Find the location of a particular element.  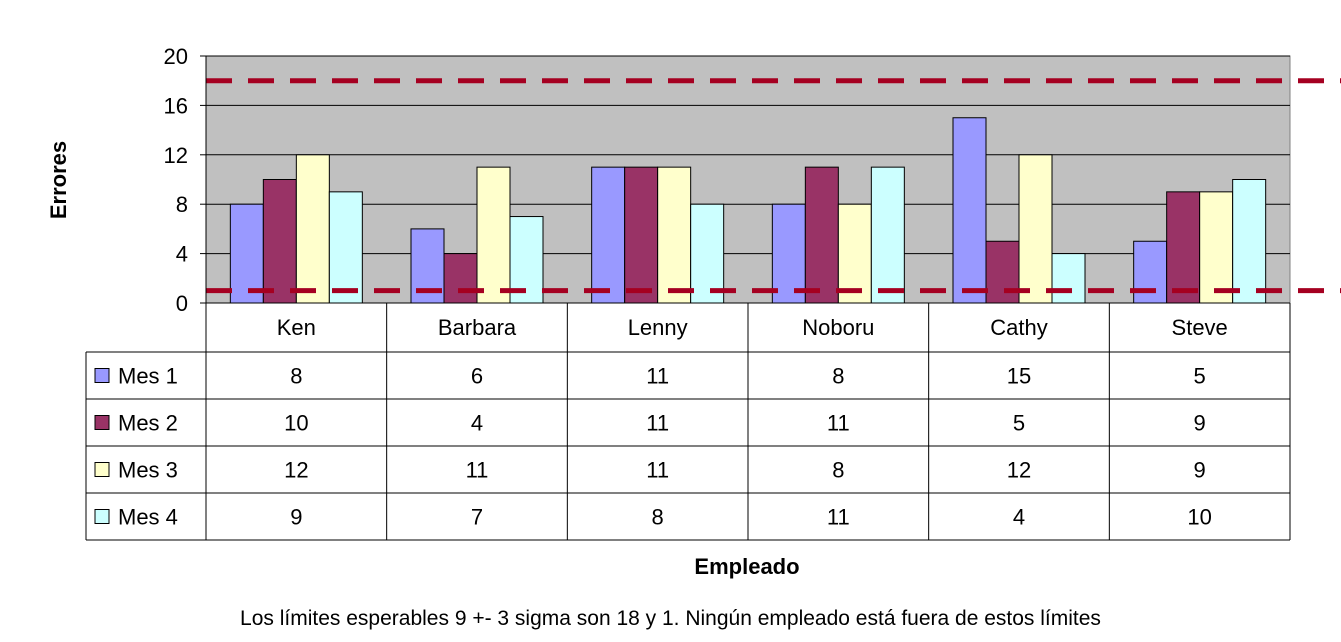

data-label: 15 is located at coordinates (1019, 376).